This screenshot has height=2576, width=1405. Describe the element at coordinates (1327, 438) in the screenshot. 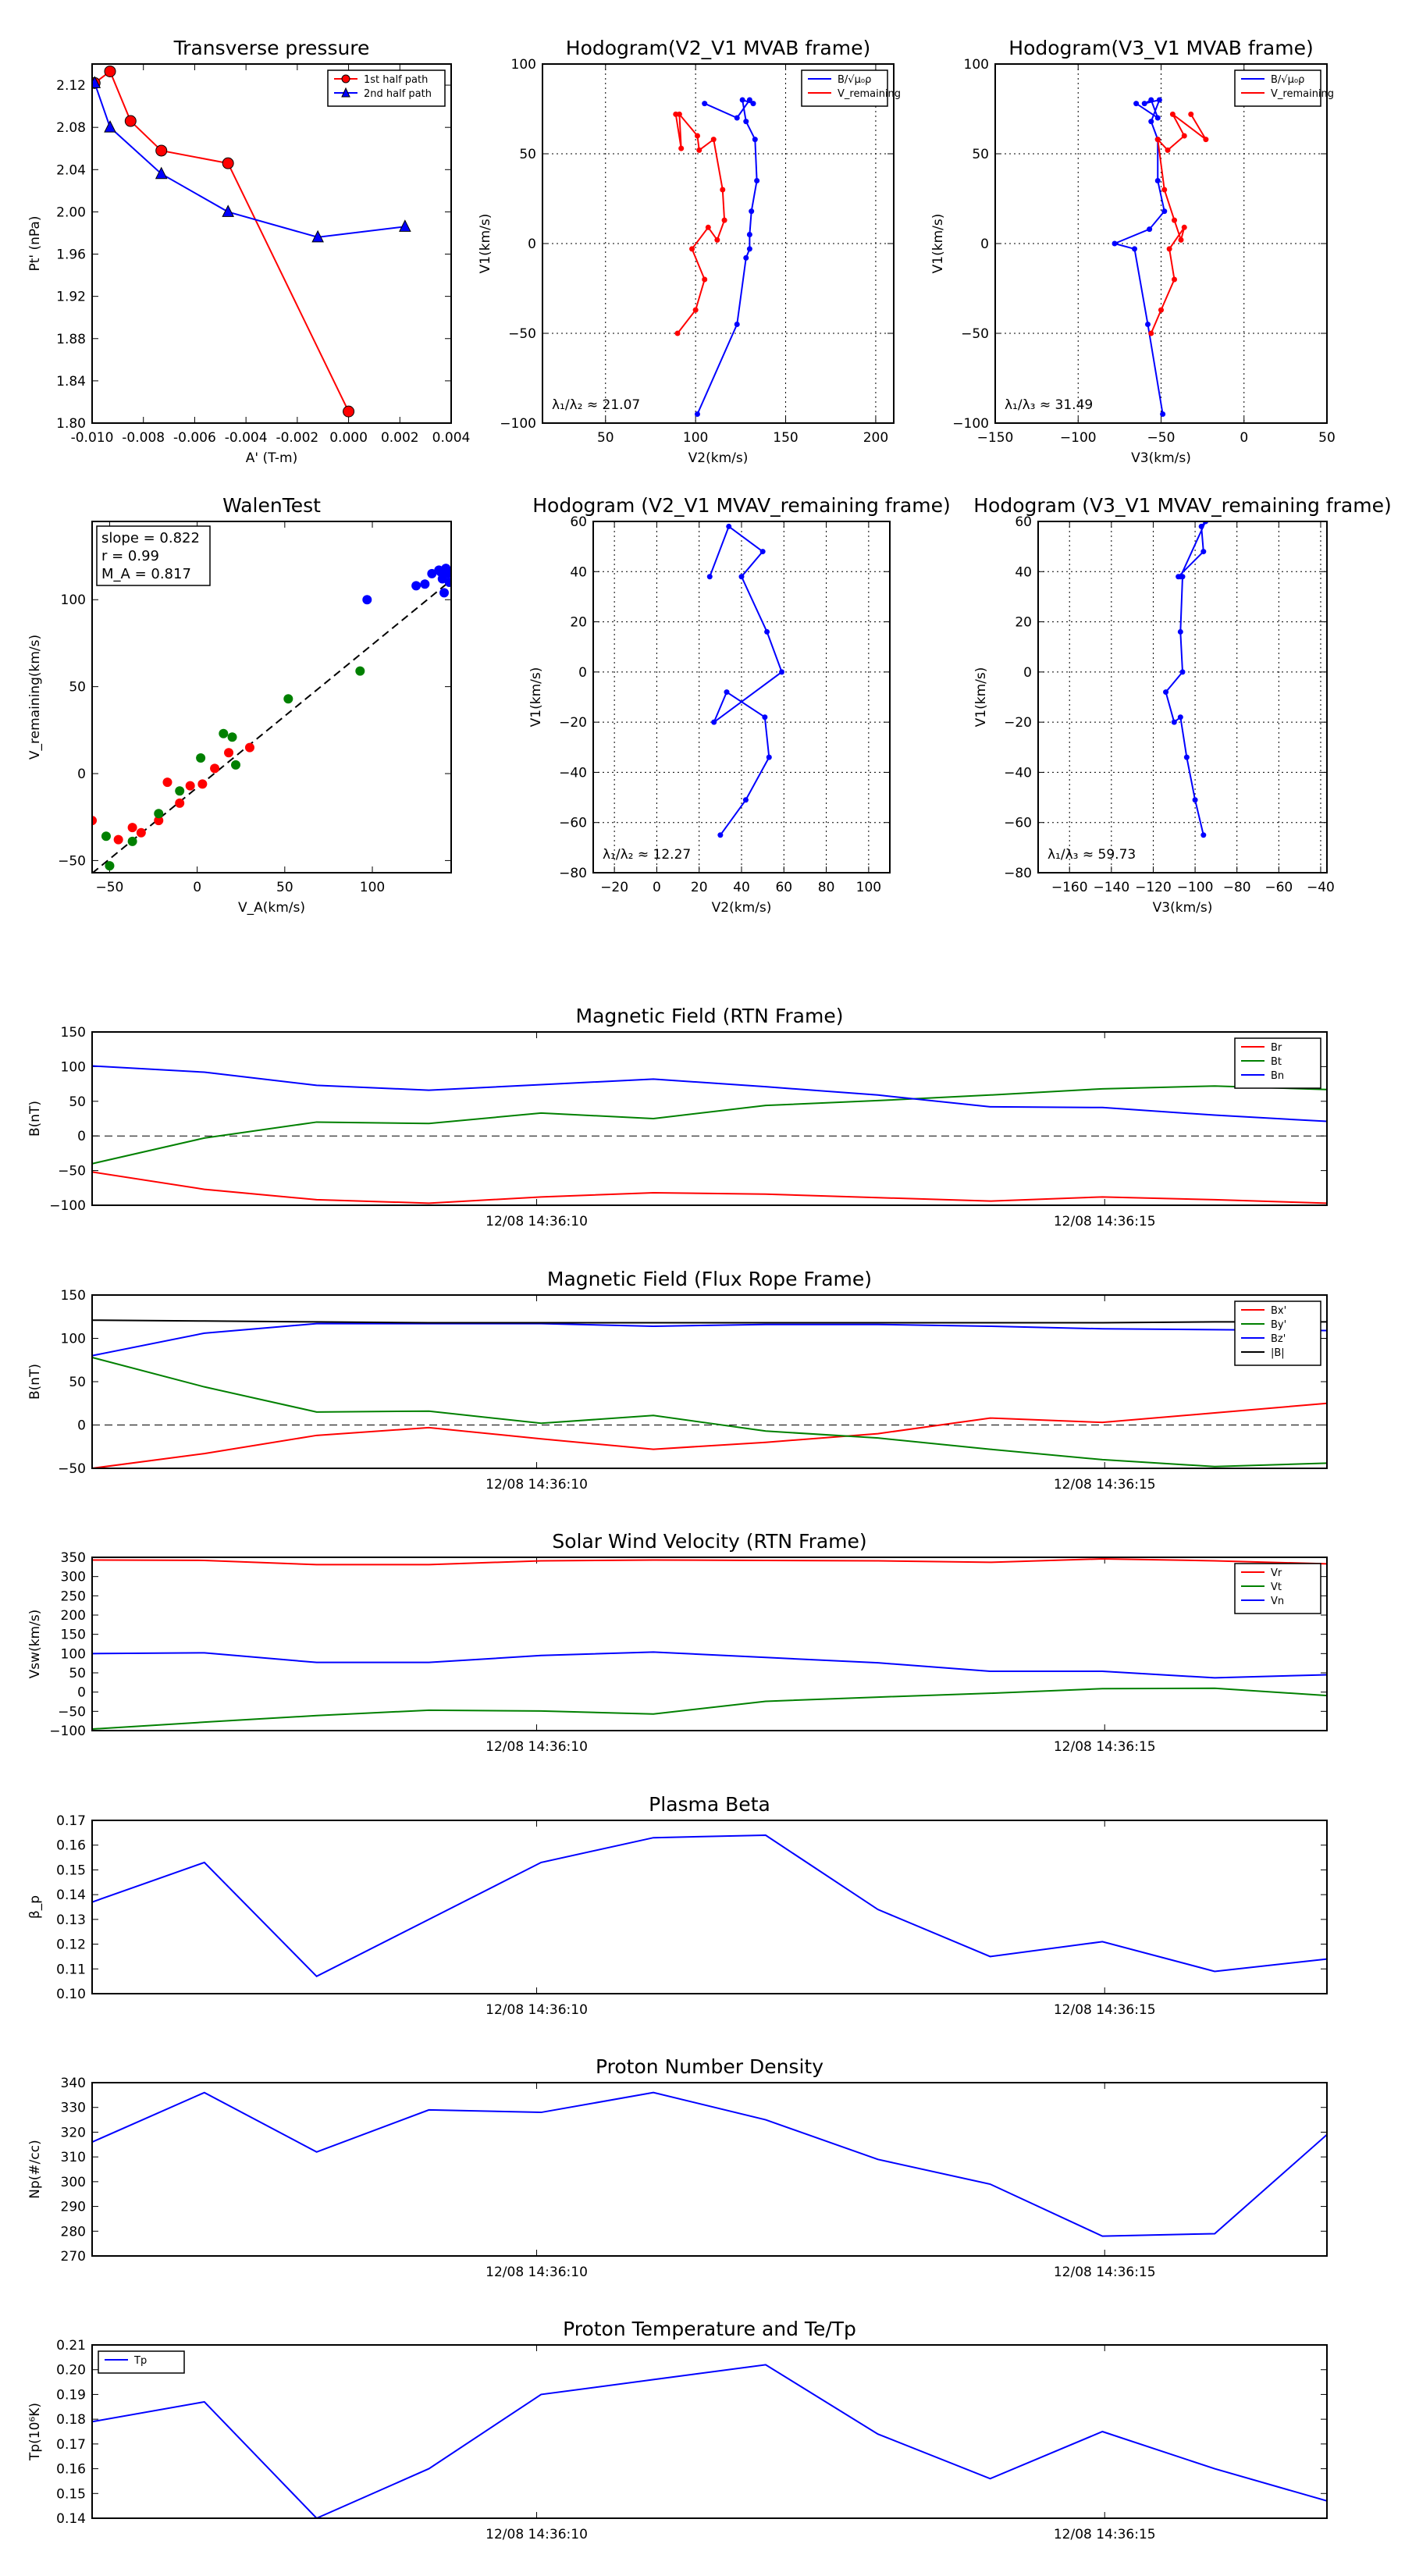

I see `x-tick-label: 50` at that location.